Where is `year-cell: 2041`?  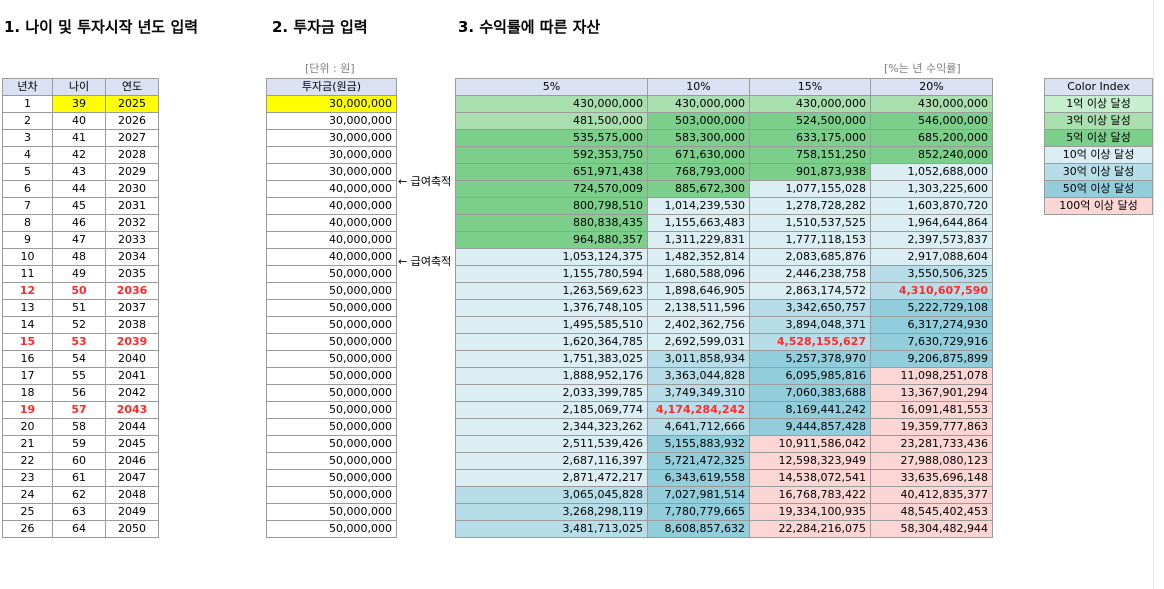
year-cell: 2041 is located at coordinates (132, 376).